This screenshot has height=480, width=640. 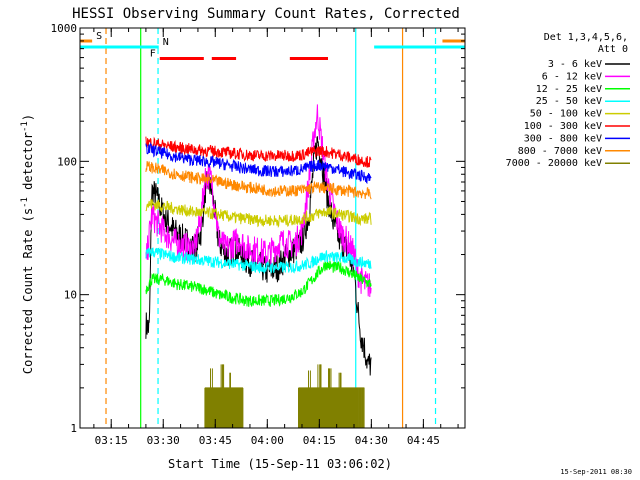 I want to click on legend-entry-label: 800 - 7000 keV, so click(x=560, y=151).